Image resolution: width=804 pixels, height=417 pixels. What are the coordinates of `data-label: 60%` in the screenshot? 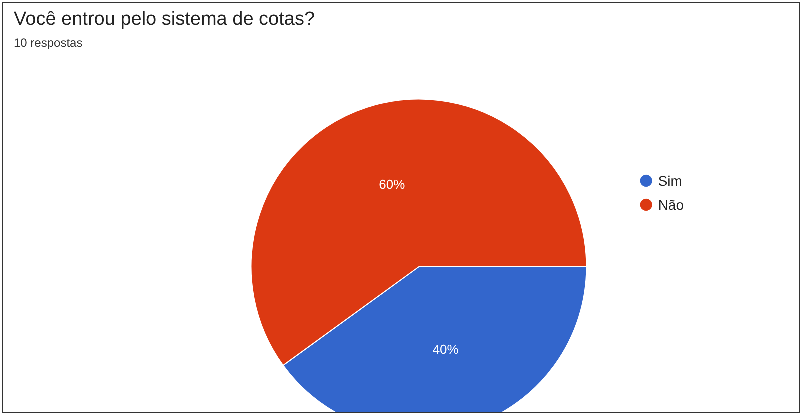 It's located at (392, 184).